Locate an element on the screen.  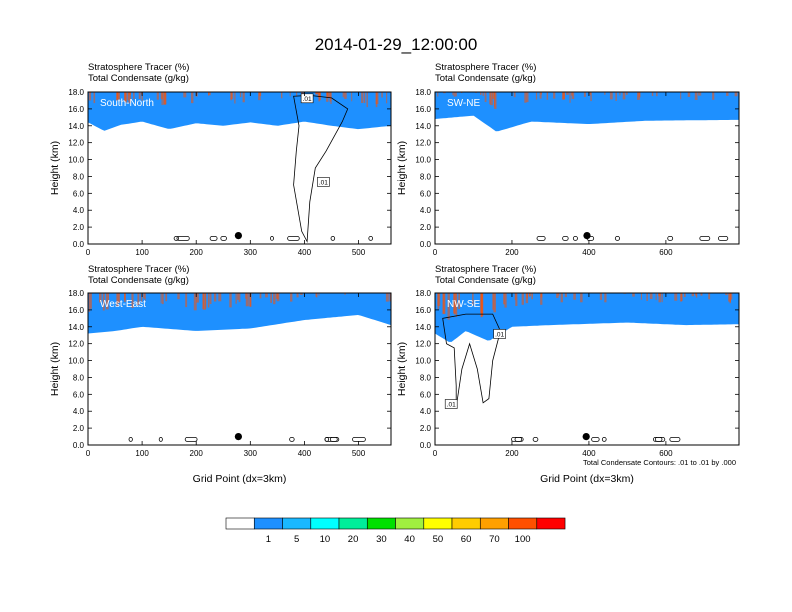
y-tick-label: 6.0 is located at coordinates (426, 193).